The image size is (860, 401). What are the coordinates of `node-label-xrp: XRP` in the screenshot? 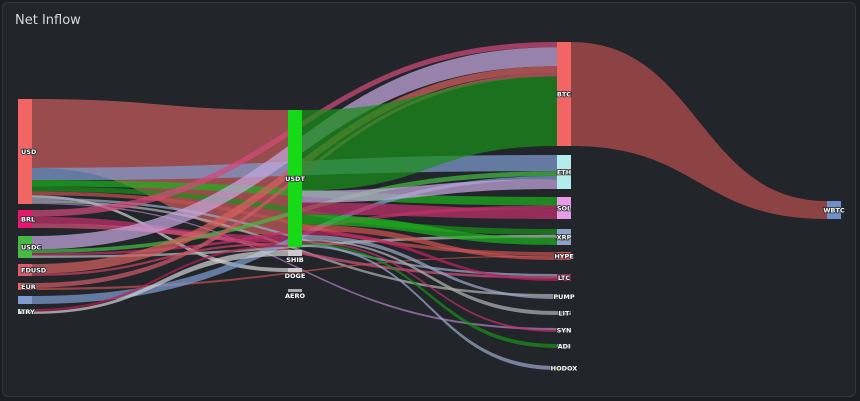 It's located at (564, 238).